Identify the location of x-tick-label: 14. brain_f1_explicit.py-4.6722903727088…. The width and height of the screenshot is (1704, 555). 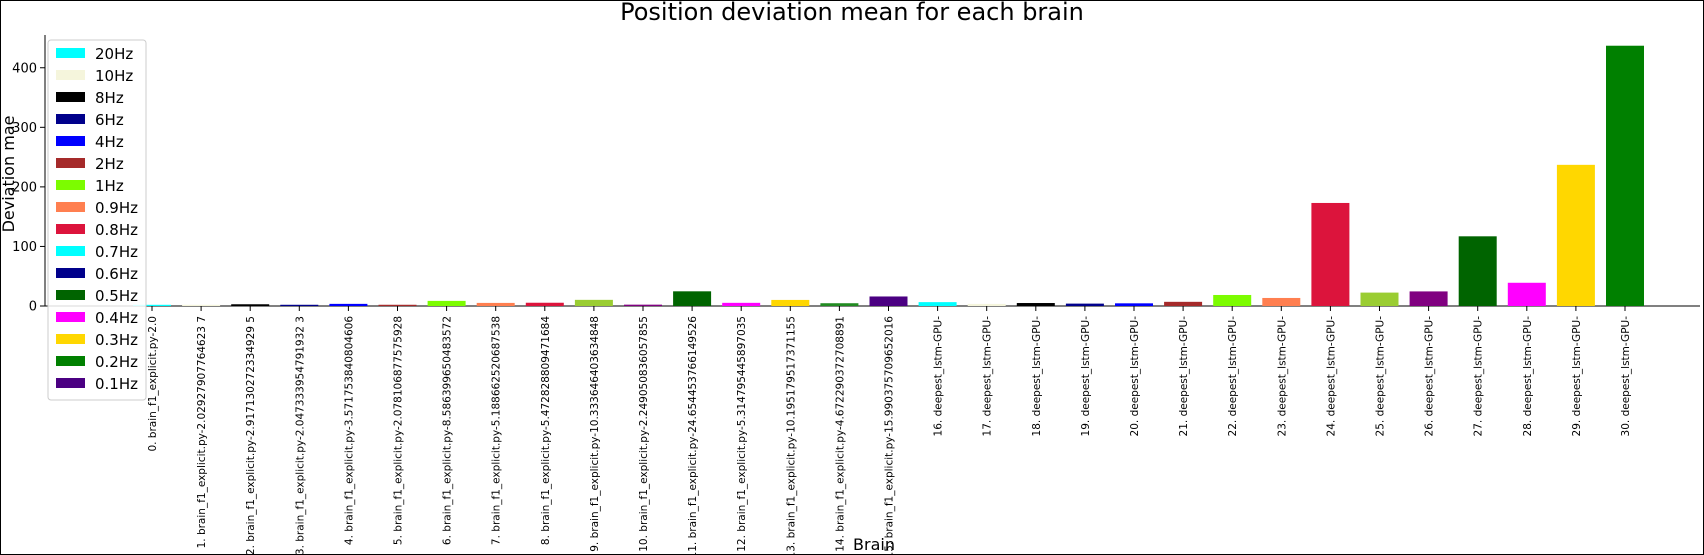
(840, 434).